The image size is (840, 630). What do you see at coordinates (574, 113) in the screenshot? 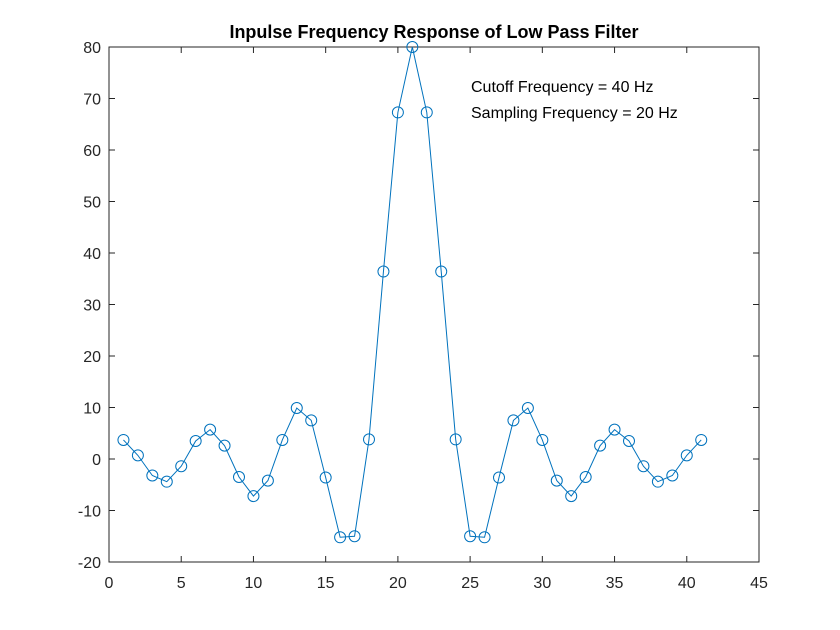
I see `annotation-sampling: Sampling Frequency = 20 Hz` at bounding box center [574, 113].